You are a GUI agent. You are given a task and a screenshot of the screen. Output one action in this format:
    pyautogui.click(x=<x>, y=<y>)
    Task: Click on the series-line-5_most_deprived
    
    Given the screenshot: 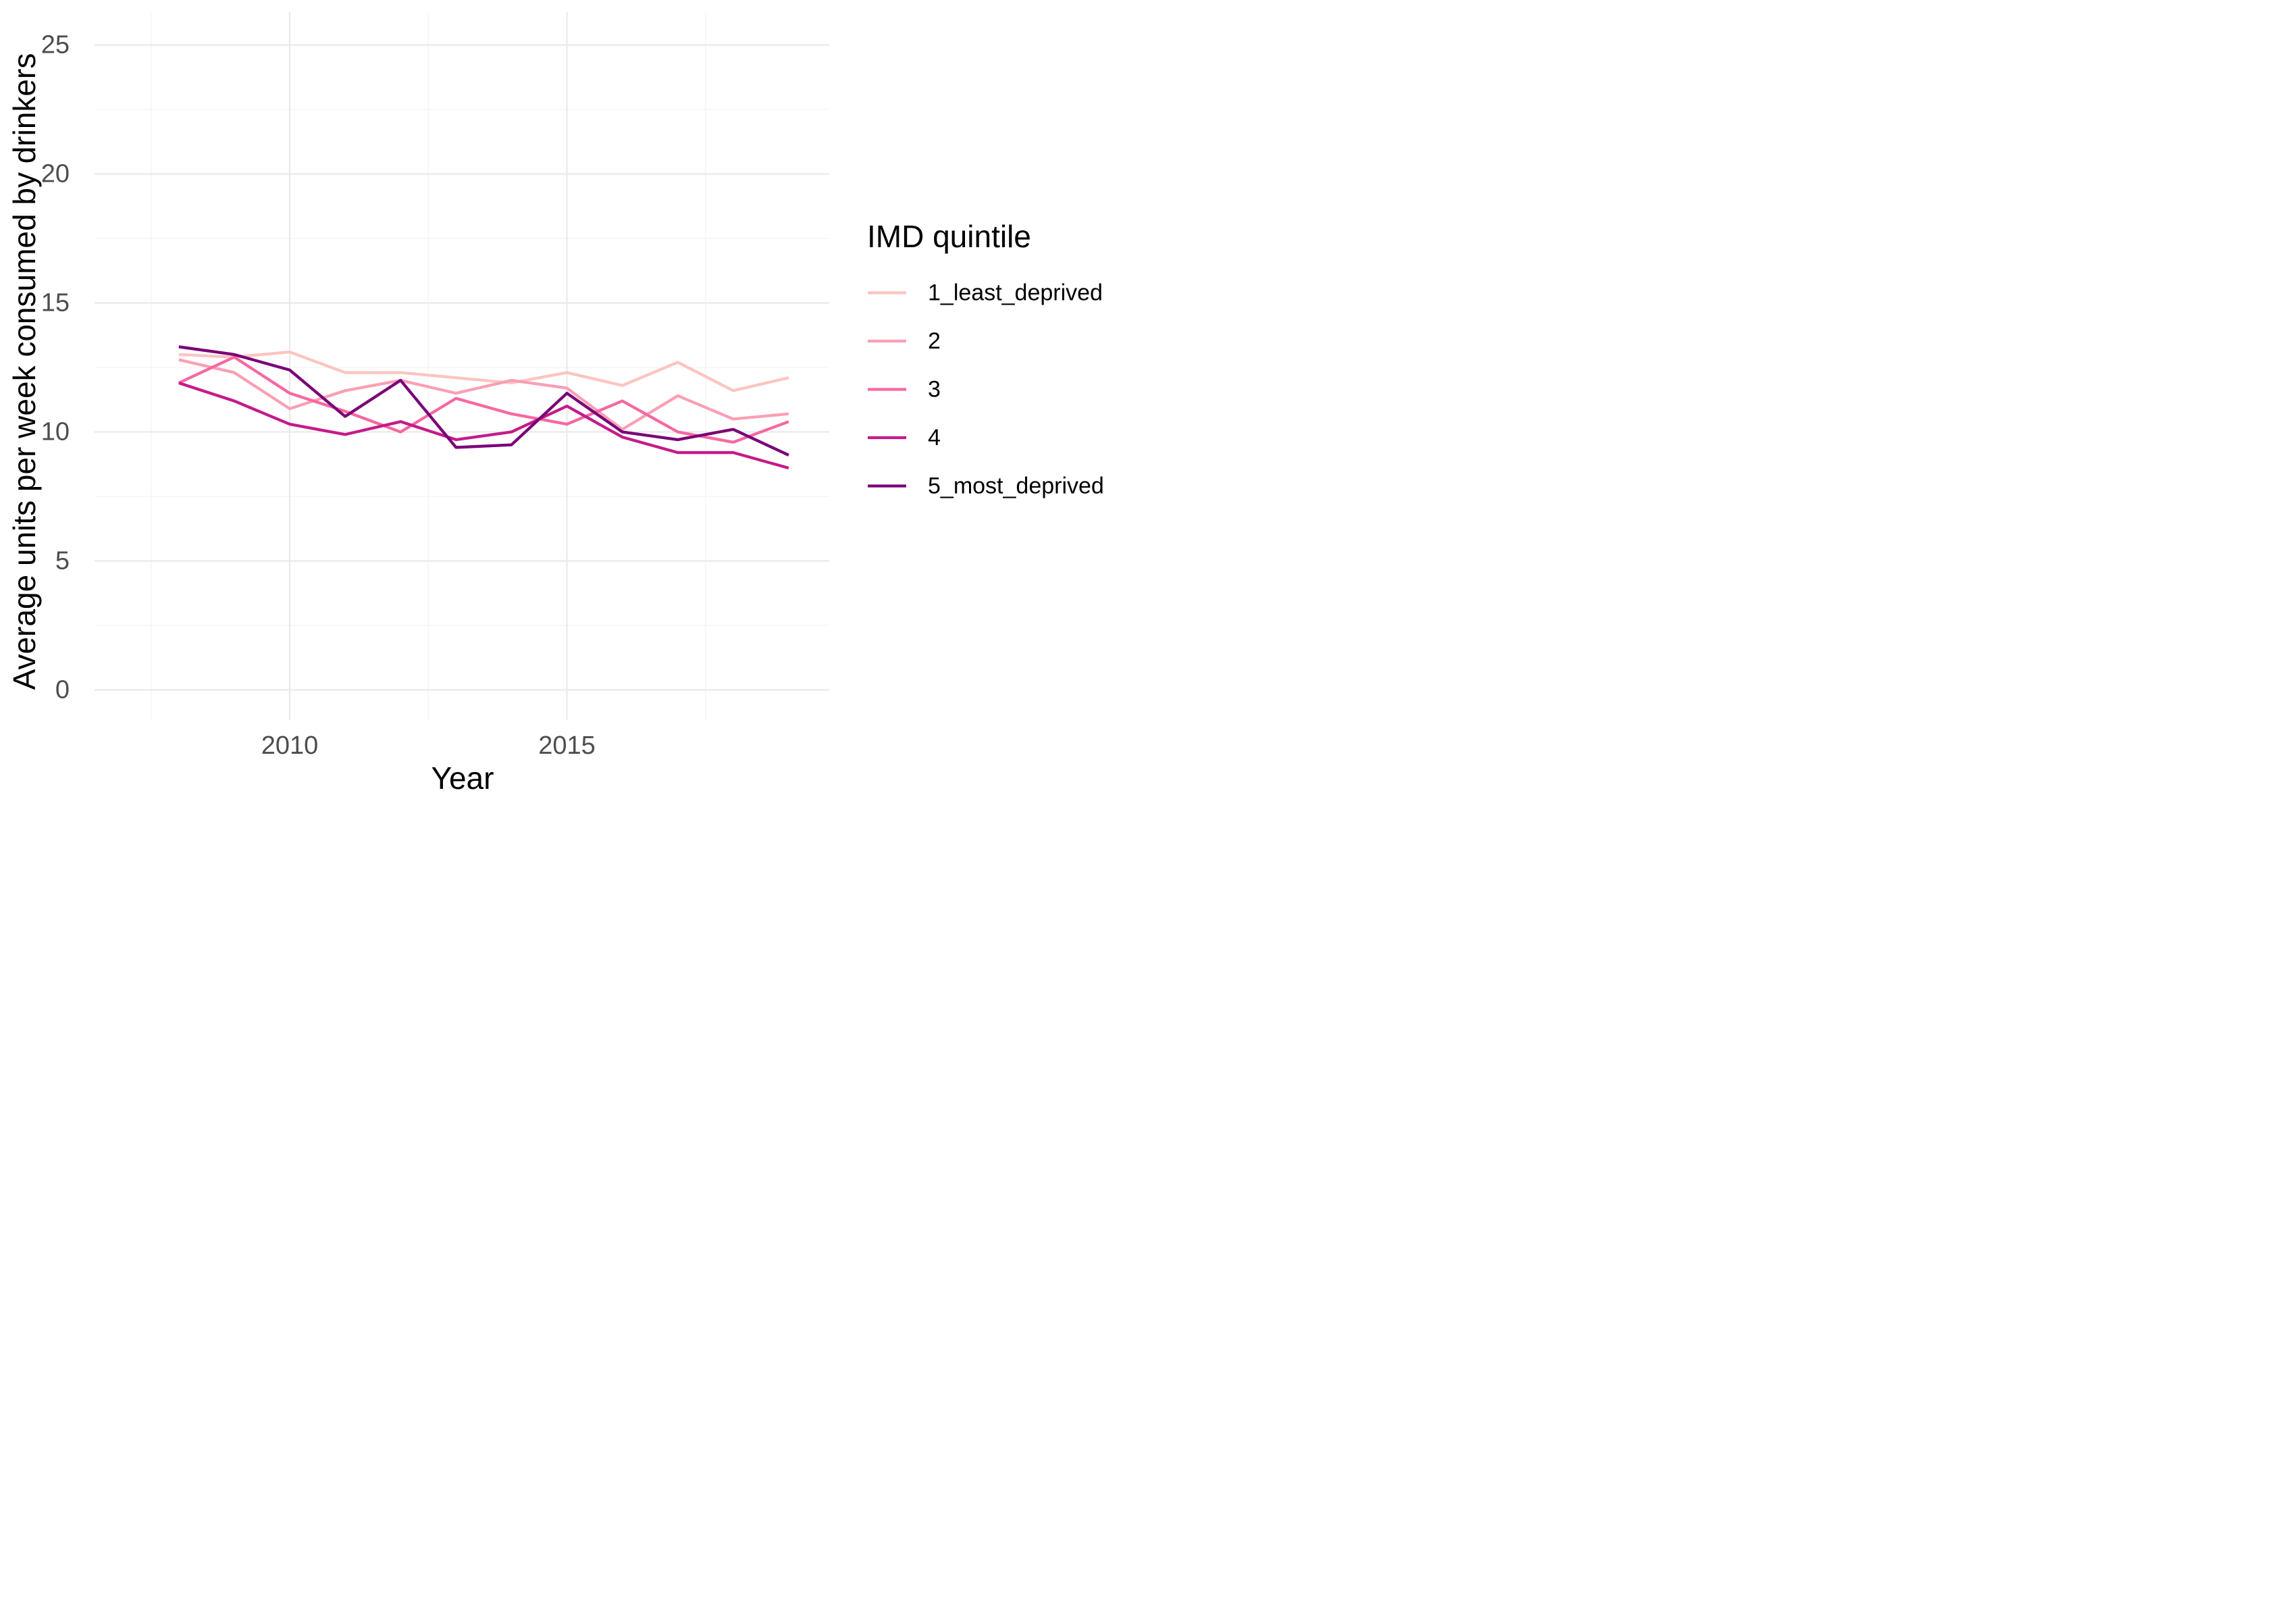 What is the action you would take?
    pyautogui.click(x=483, y=401)
    